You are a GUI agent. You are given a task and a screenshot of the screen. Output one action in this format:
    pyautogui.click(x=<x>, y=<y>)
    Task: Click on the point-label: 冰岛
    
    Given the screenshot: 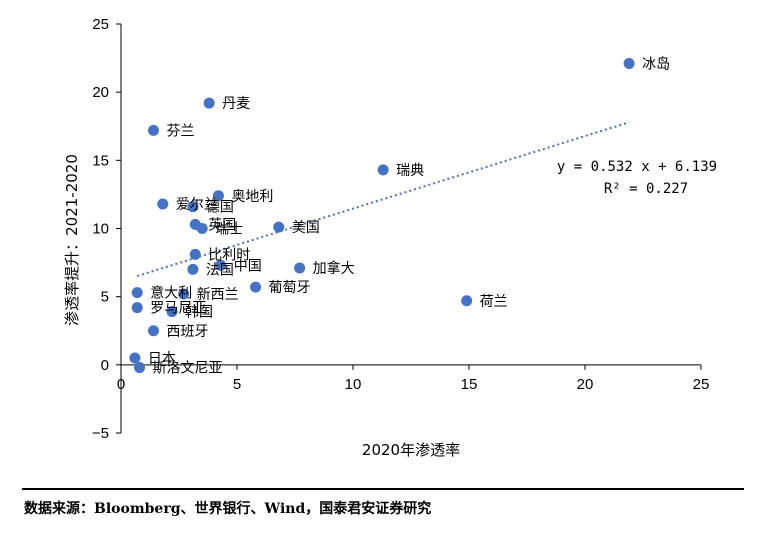 What is the action you would take?
    pyautogui.click(x=656, y=65)
    